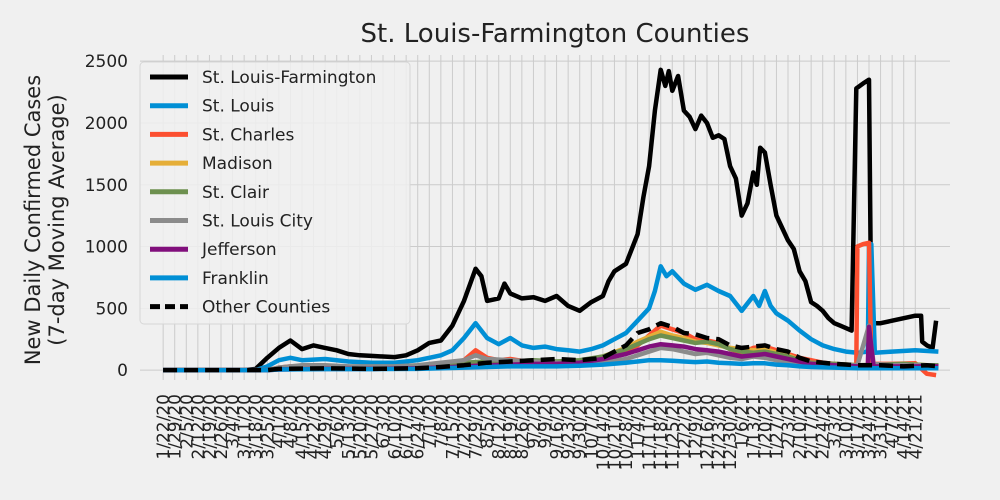 Image resolution: width=1000 pixels, height=500 pixels. What do you see at coordinates (870, 427) in the screenshot?
I see `x-tick-label: 3/24/21` at bounding box center [870, 427].